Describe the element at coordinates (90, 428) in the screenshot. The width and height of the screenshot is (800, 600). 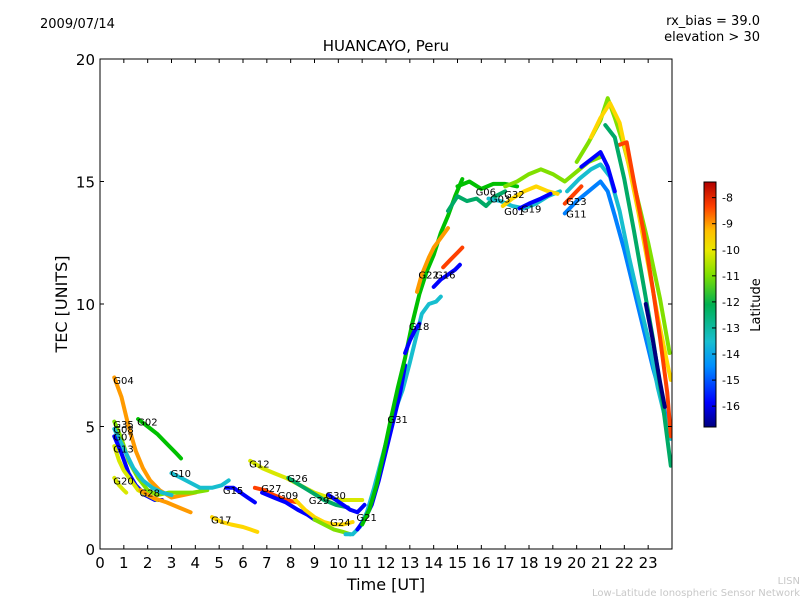
I see `y-tick-label: 5` at that location.